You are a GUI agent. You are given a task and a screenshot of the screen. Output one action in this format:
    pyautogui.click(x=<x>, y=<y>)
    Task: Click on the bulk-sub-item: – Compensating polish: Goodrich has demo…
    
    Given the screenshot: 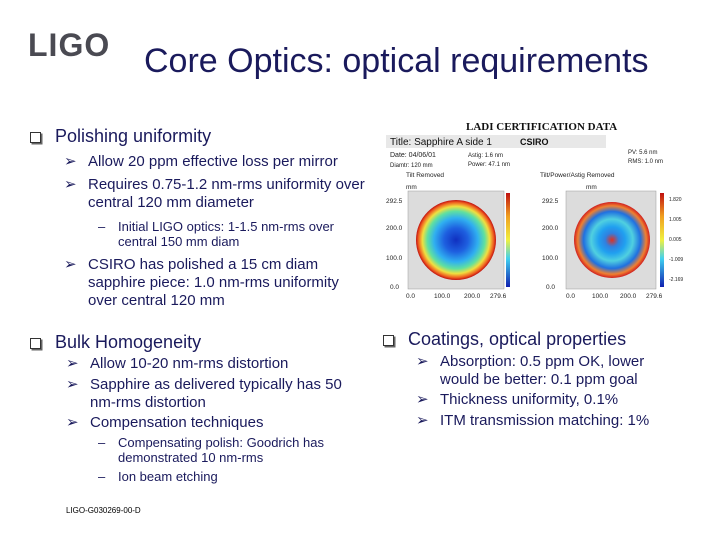 What is the action you would take?
    pyautogui.click(x=211, y=450)
    